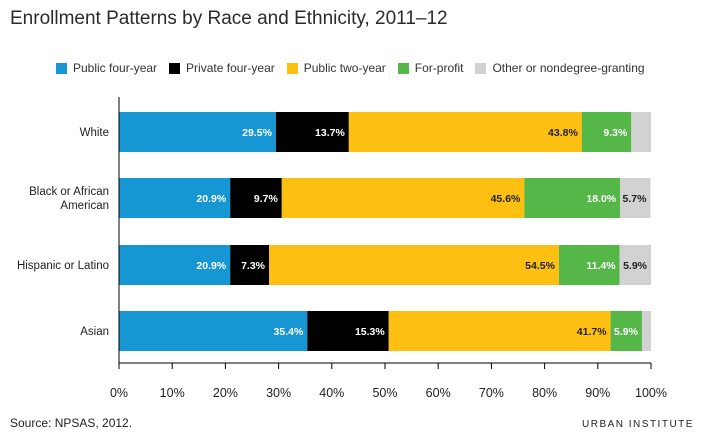 This screenshot has width=719, height=448. I want to click on x-tick-label: 50%, so click(384, 393).